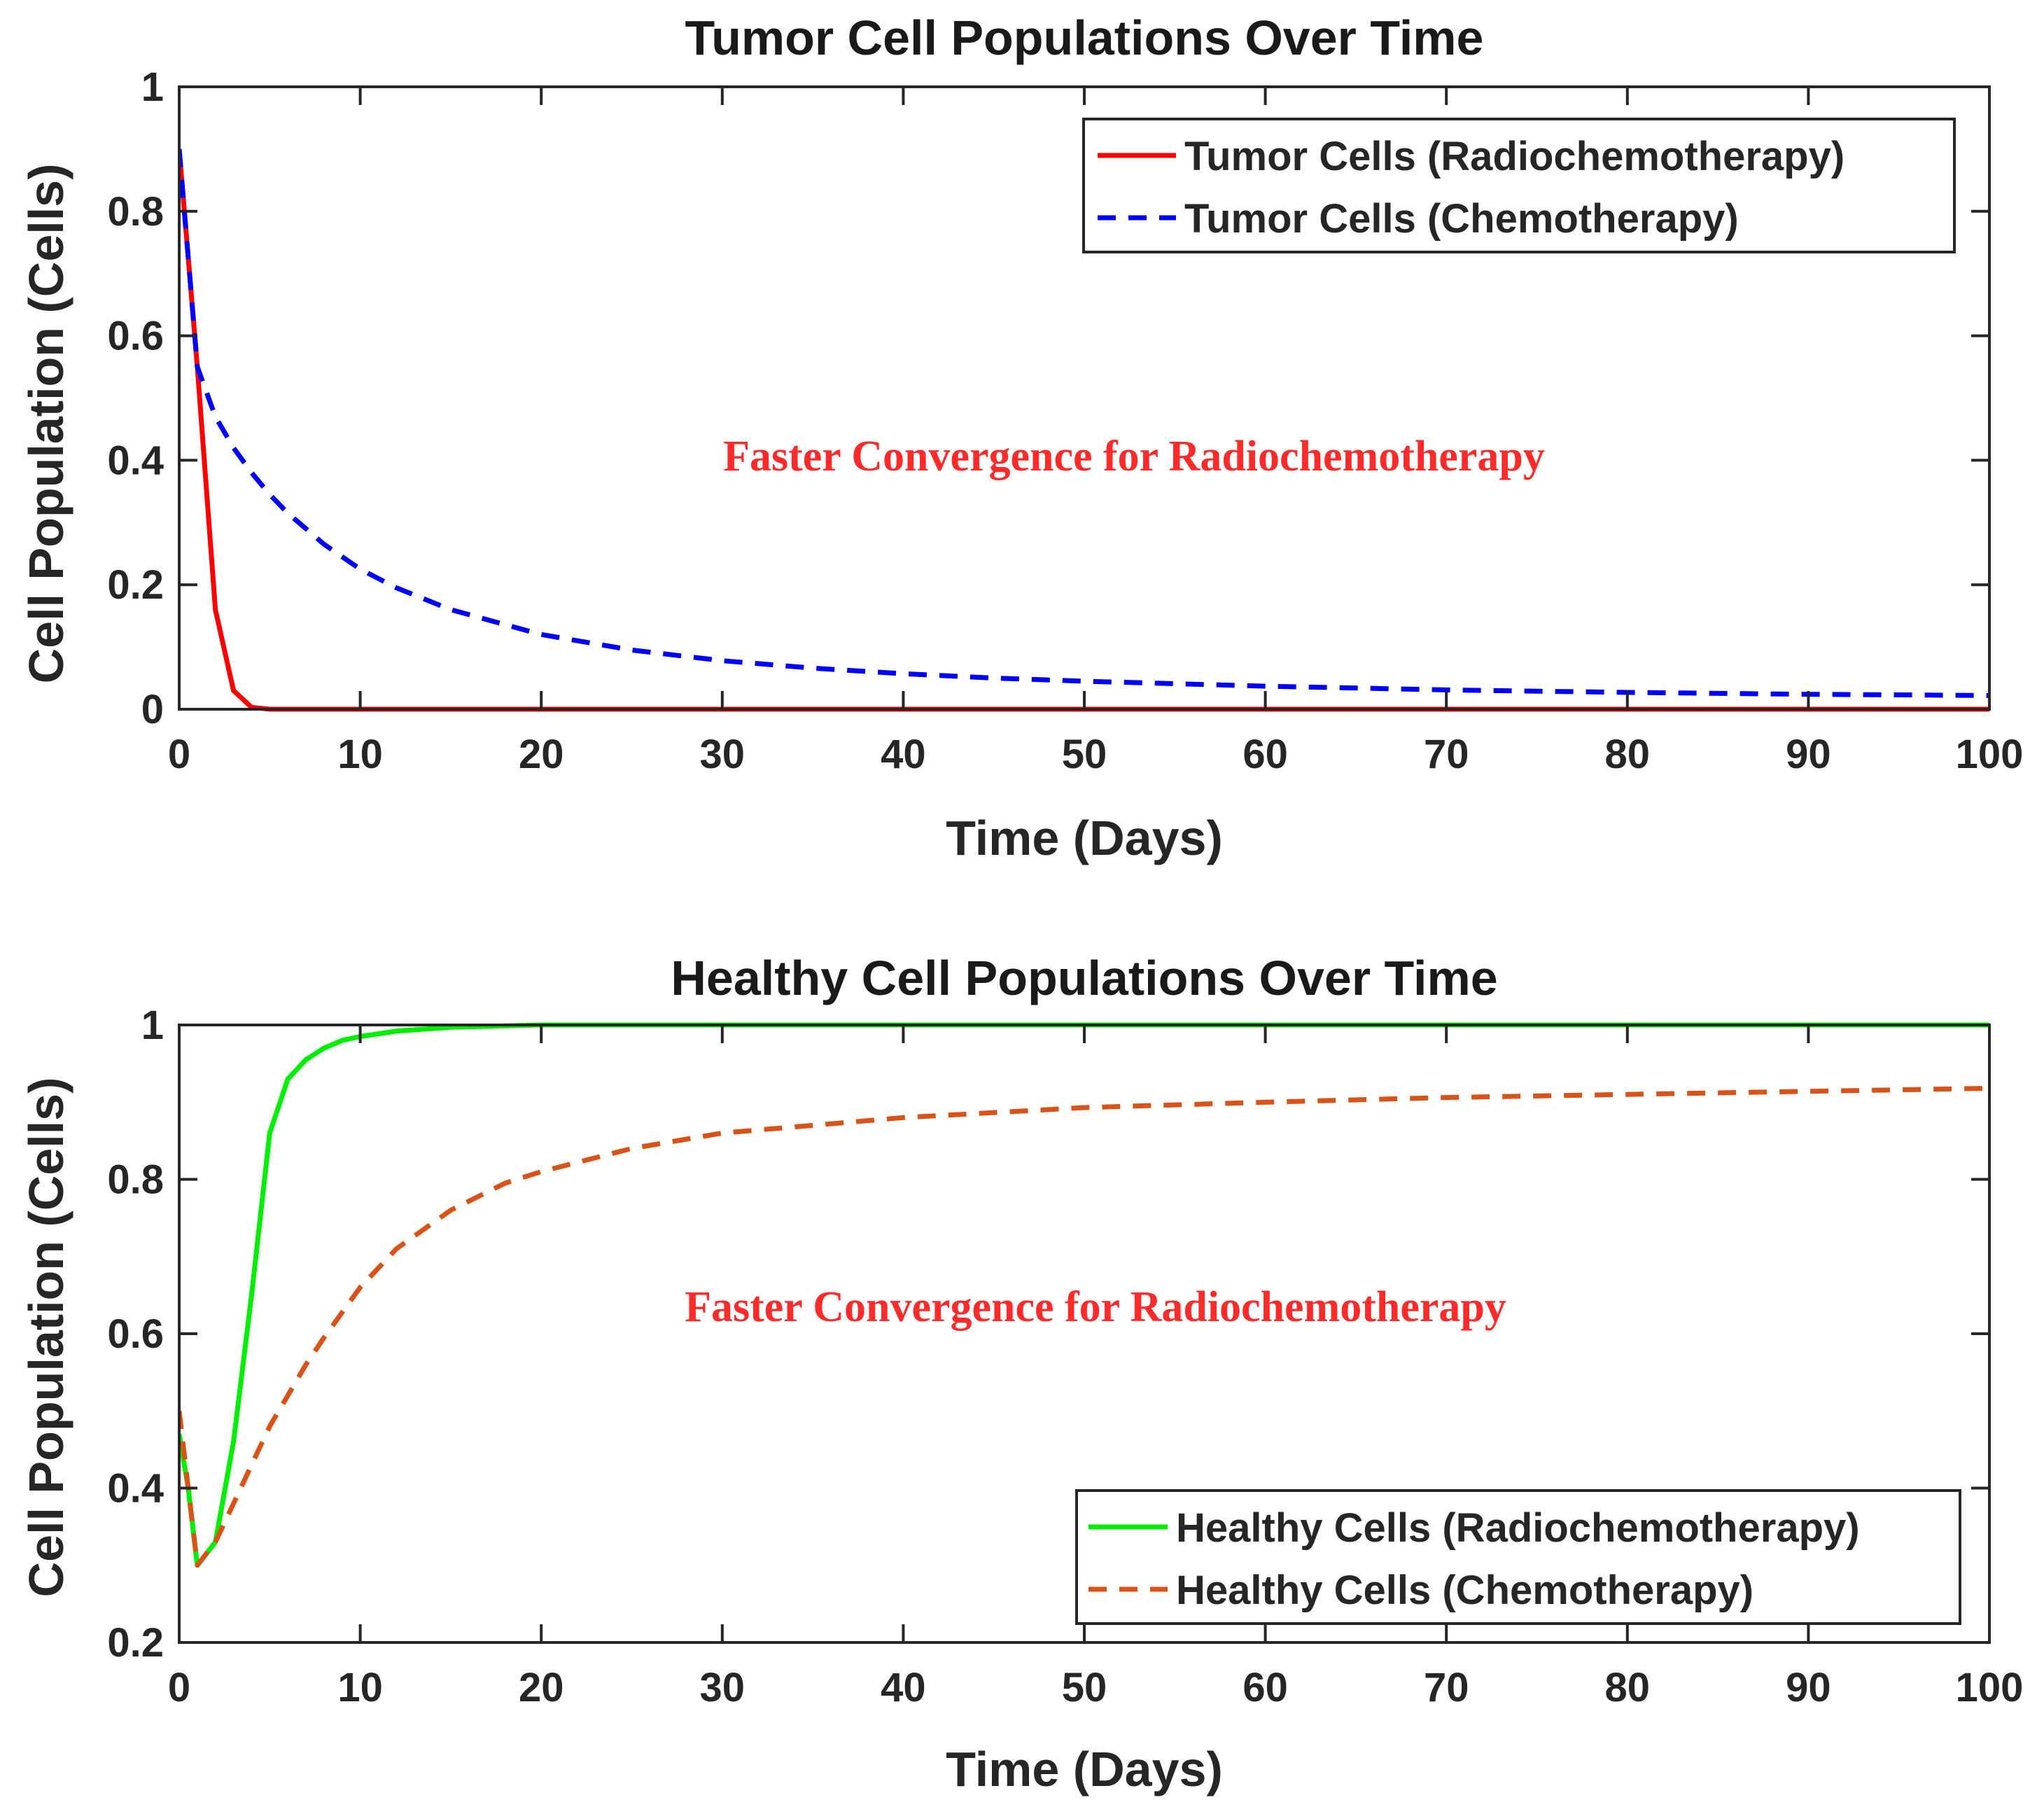 The height and width of the screenshot is (1814, 2044). What do you see at coordinates (1265, 755) in the screenshot?
I see `tumor-xtick-label: 60` at bounding box center [1265, 755].